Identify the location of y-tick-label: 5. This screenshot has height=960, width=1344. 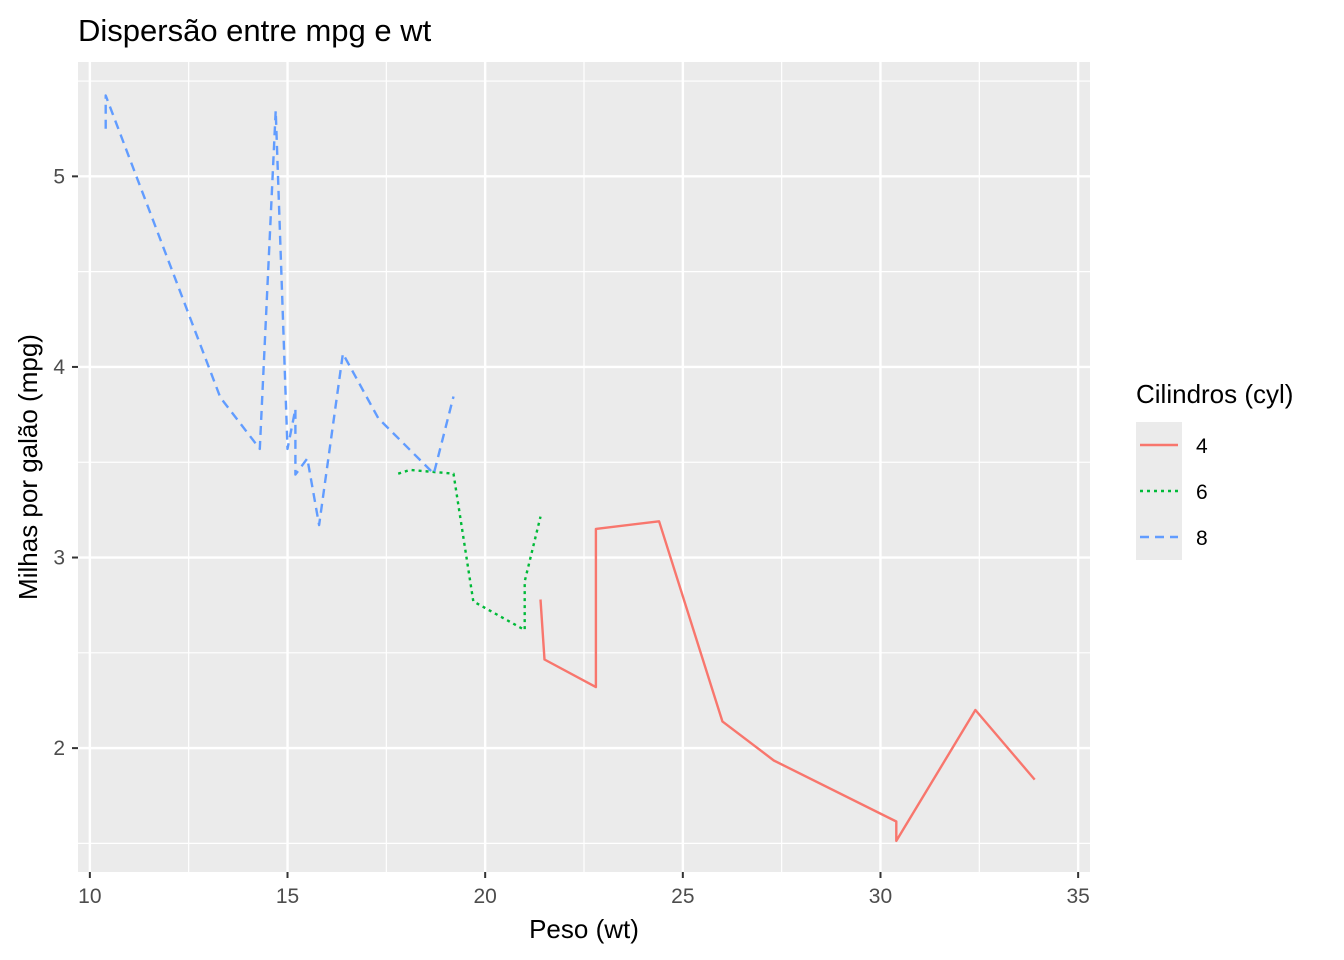
(59, 176).